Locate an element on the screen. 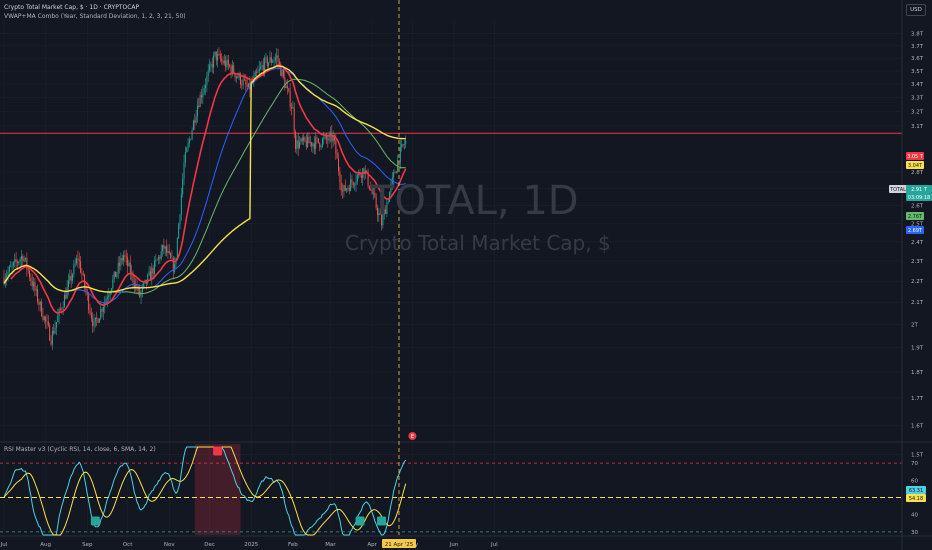 The image size is (932, 550). time-tick-label: Jul is located at coordinates (4, 545).